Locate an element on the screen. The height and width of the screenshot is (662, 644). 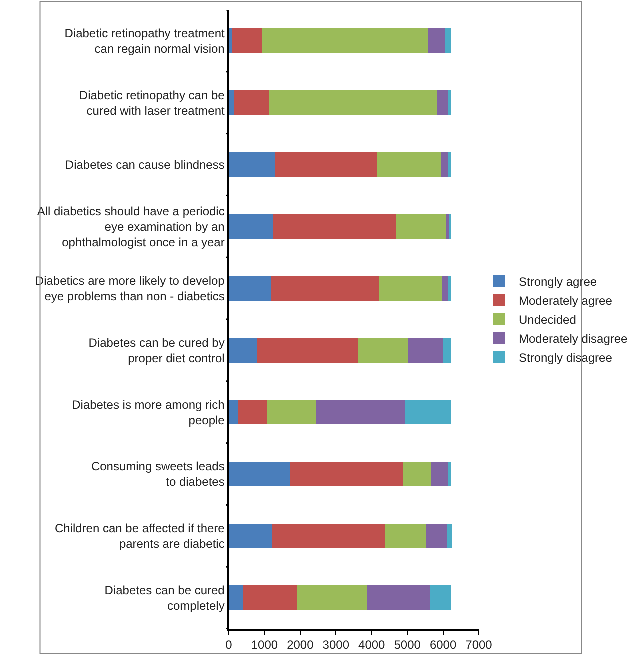
y-tick-label: Diabetic retinopathy treatment can regain normal vision is located at coordinates (145, 41).